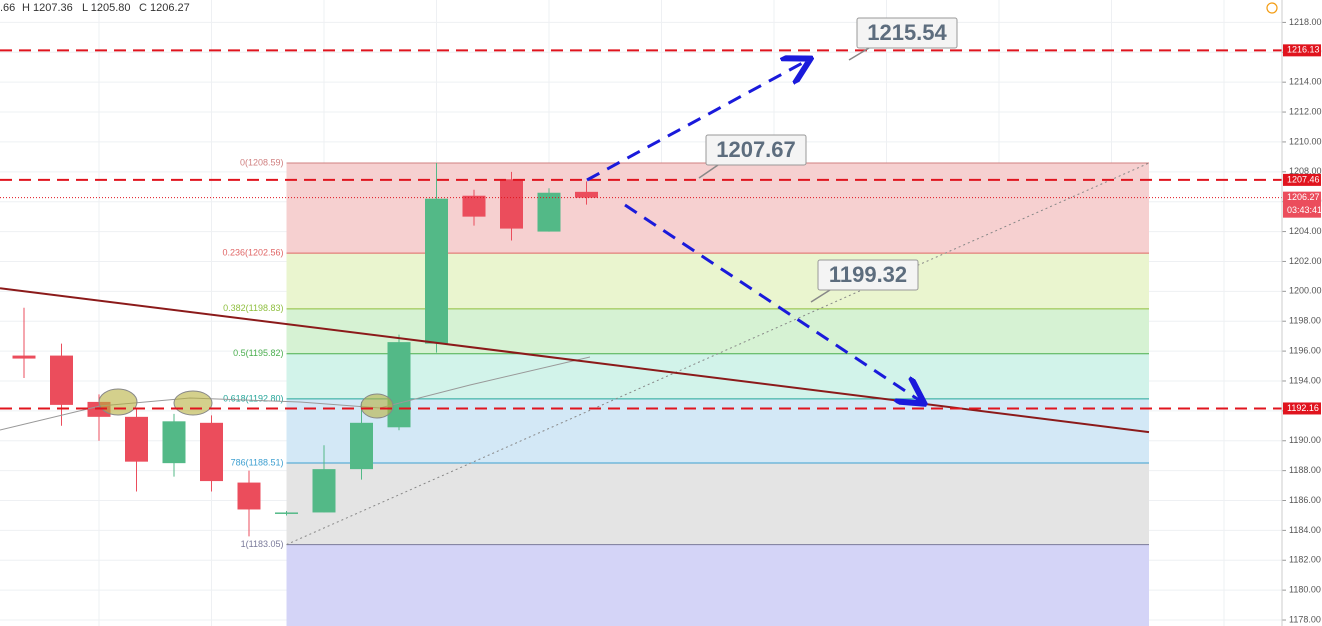 This screenshot has width=1322, height=626. I want to click on price-tag-label: 1216.13, so click(1303, 50).